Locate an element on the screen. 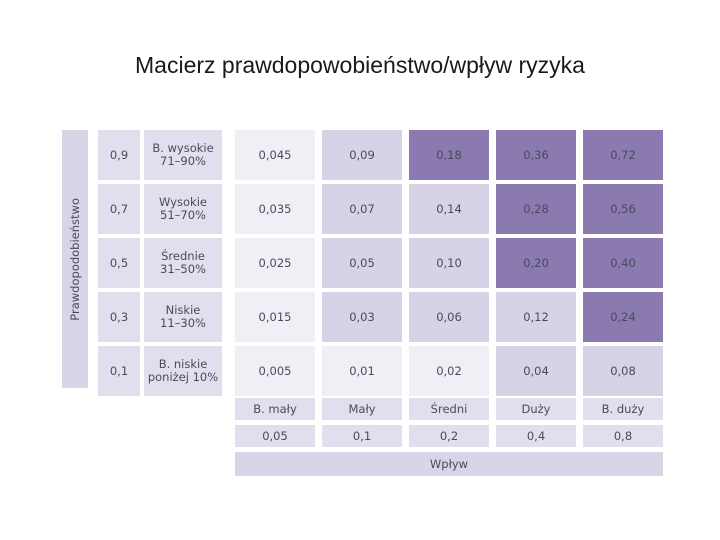 The height and width of the screenshot is (540, 720). impact-level-label: B. mały is located at coordinates (275, 409).